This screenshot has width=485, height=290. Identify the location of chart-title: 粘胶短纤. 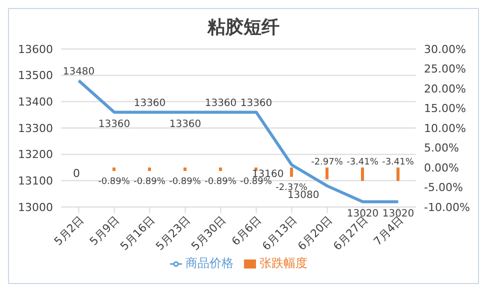
(243, 28).